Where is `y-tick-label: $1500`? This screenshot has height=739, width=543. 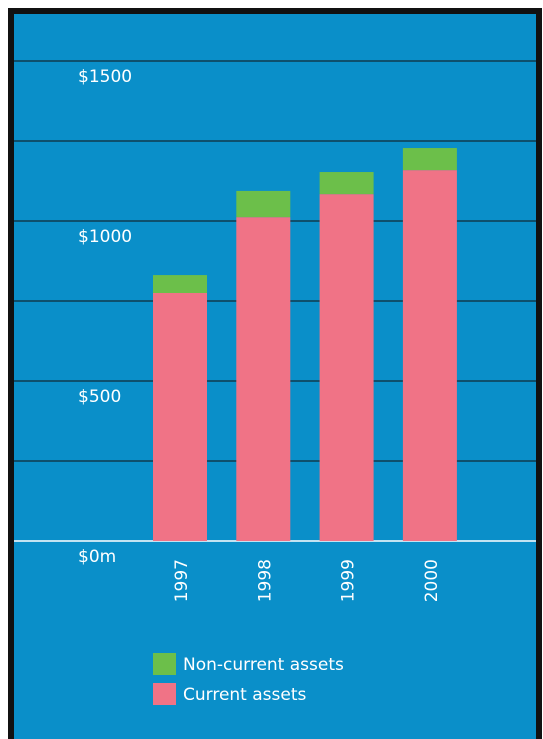
y-tick-label: $1500 is located at coordinates (105, 77).